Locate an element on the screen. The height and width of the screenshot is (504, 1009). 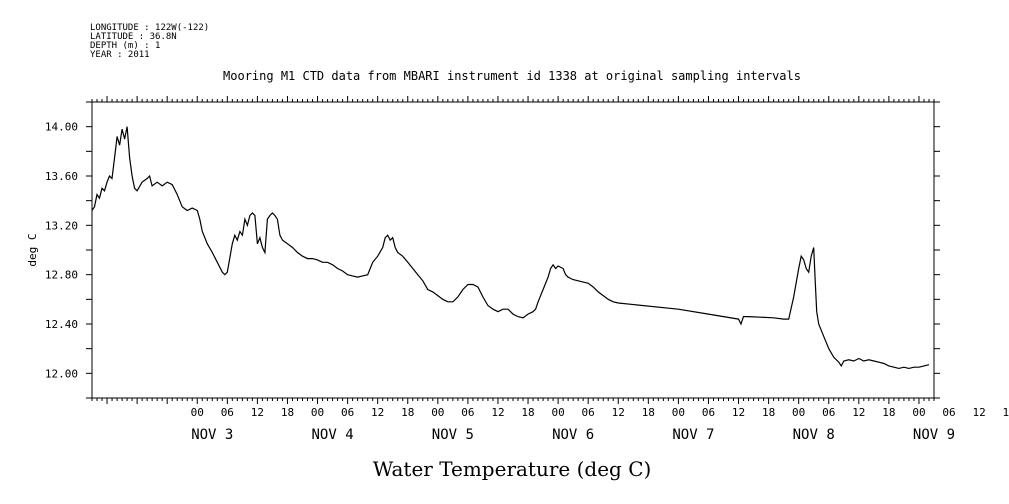
meta-longitude: LONGITUDE : 122W(-122) is located at coordinates (149, 28).